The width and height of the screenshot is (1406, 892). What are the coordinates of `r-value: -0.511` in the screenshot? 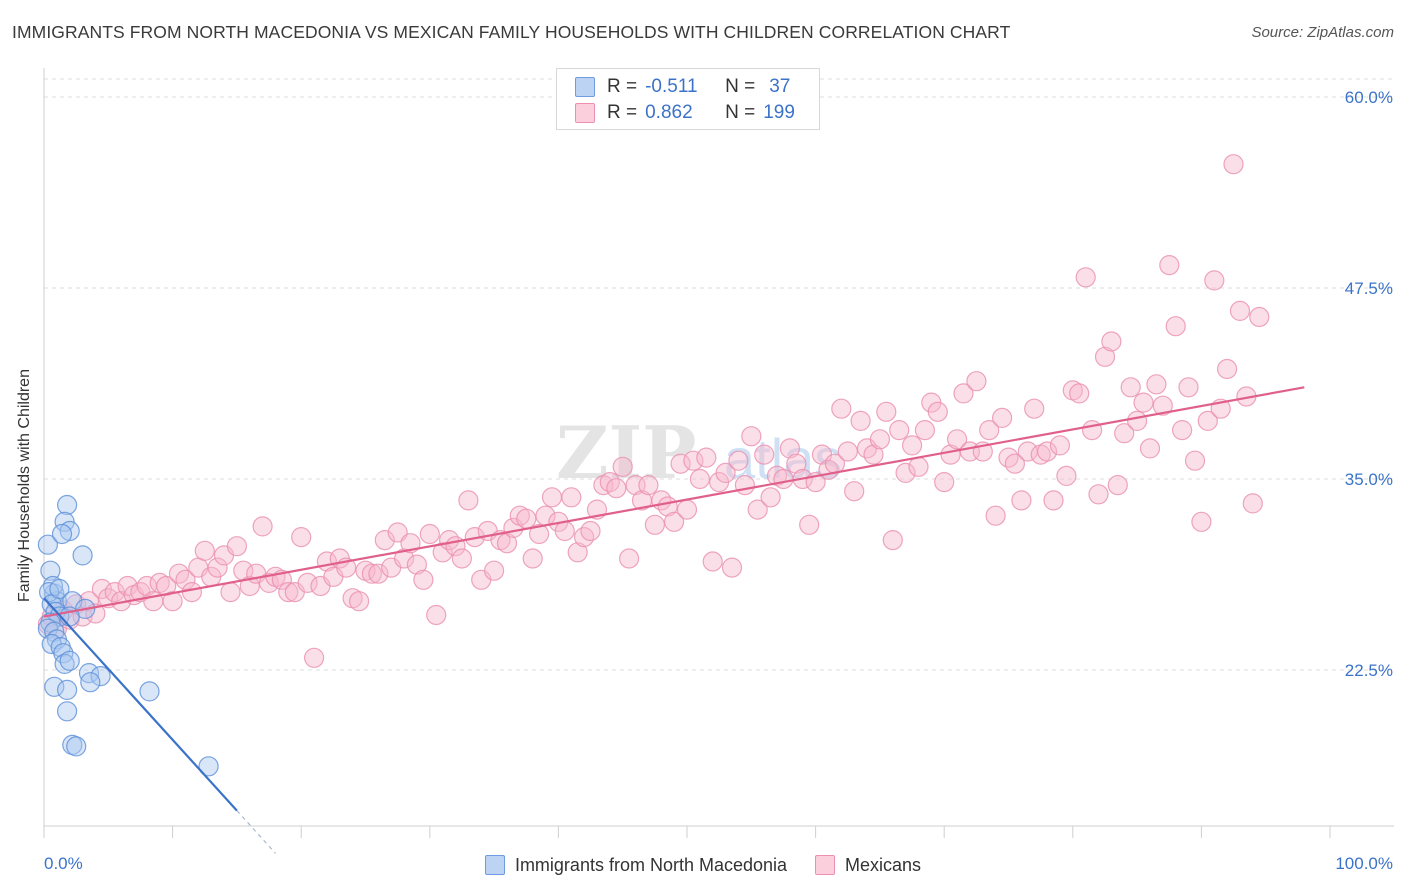 It's located at (671, 86).